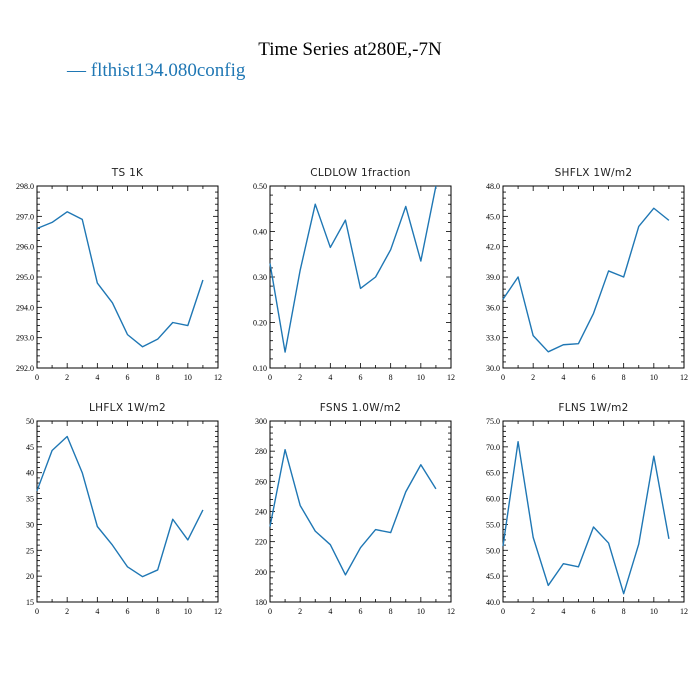  What do you see at coordinates (30, 447) in the screenshot?
I see `y-tick-label: 45` at bounding box center [30, 447].